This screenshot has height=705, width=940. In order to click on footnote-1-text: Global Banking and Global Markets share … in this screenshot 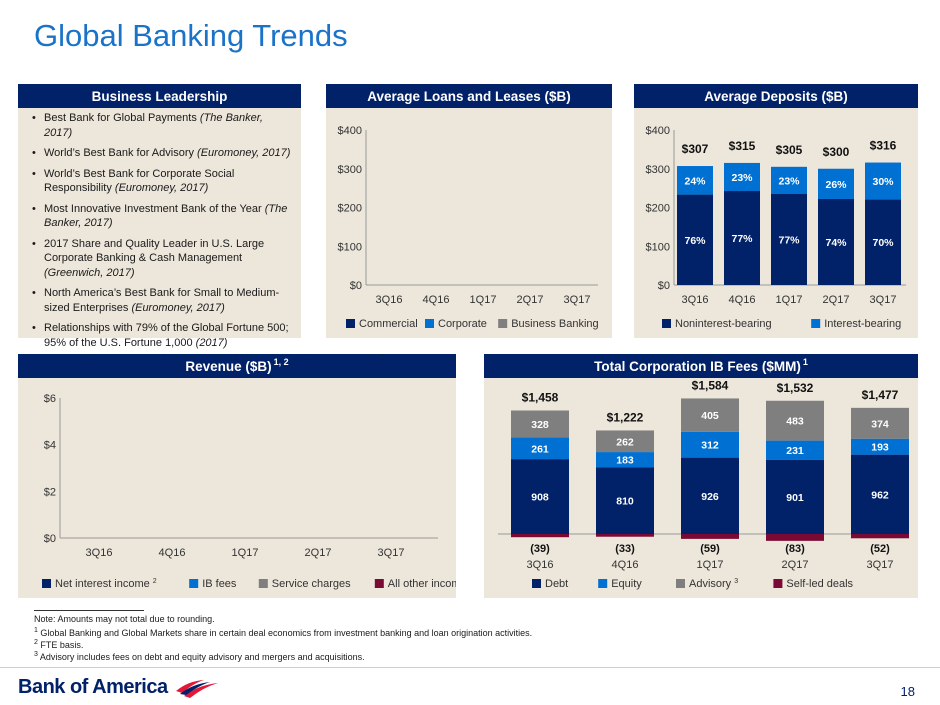, I will do `click(286, 633)`.